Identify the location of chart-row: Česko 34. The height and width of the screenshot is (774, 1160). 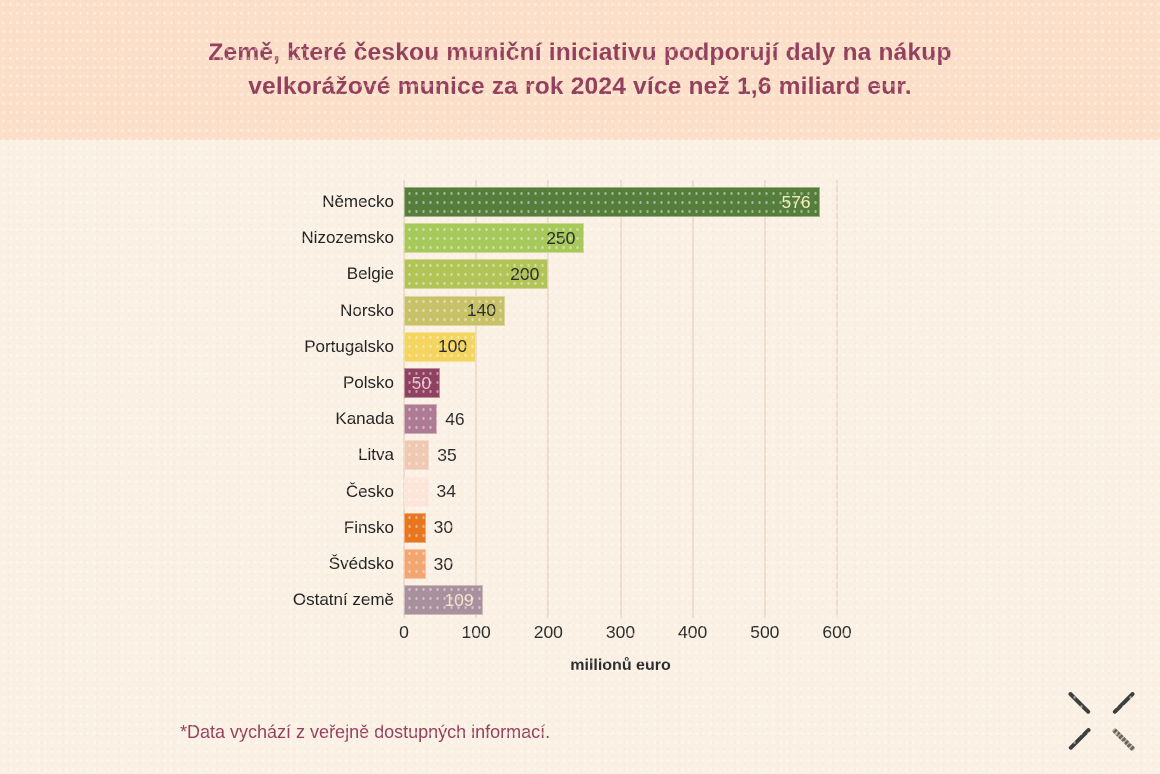
(534, 491).